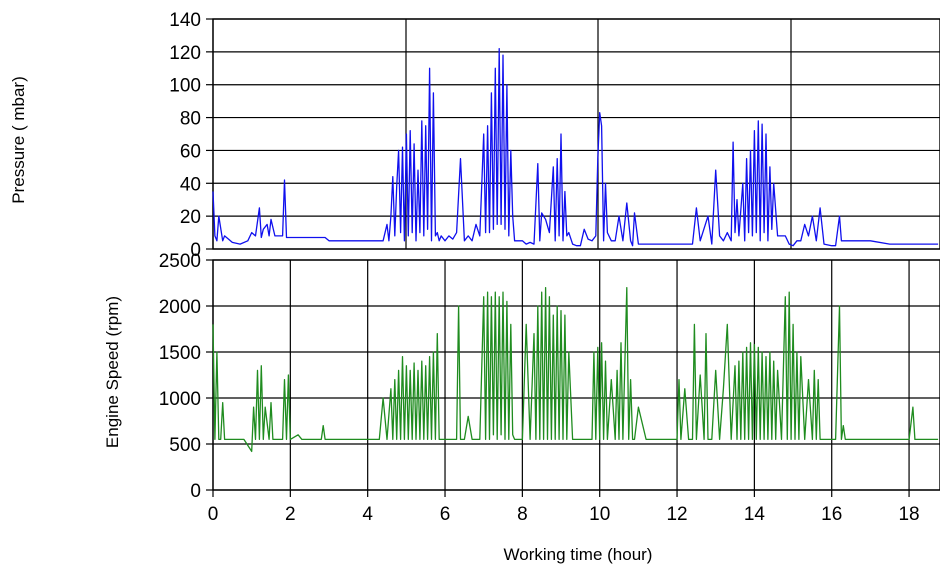 The width and height of the screenshot is (940, 574). What do you see at coordinates (195, 250) in the screenshot?
I see `pressure-ytick-label-0: 0` at bounding box center [195, 250].